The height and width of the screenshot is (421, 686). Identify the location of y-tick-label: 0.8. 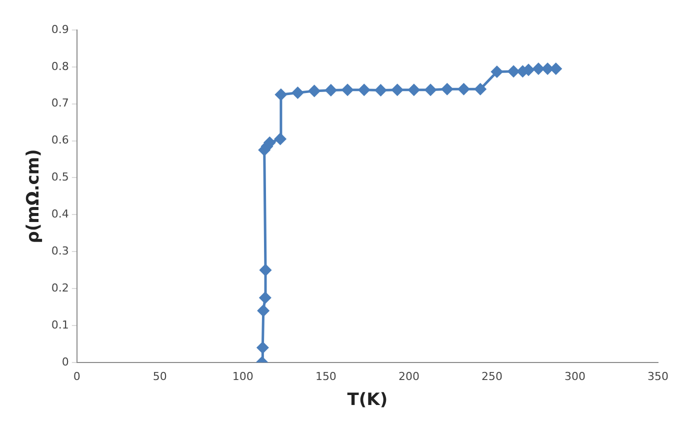
(60, 66).